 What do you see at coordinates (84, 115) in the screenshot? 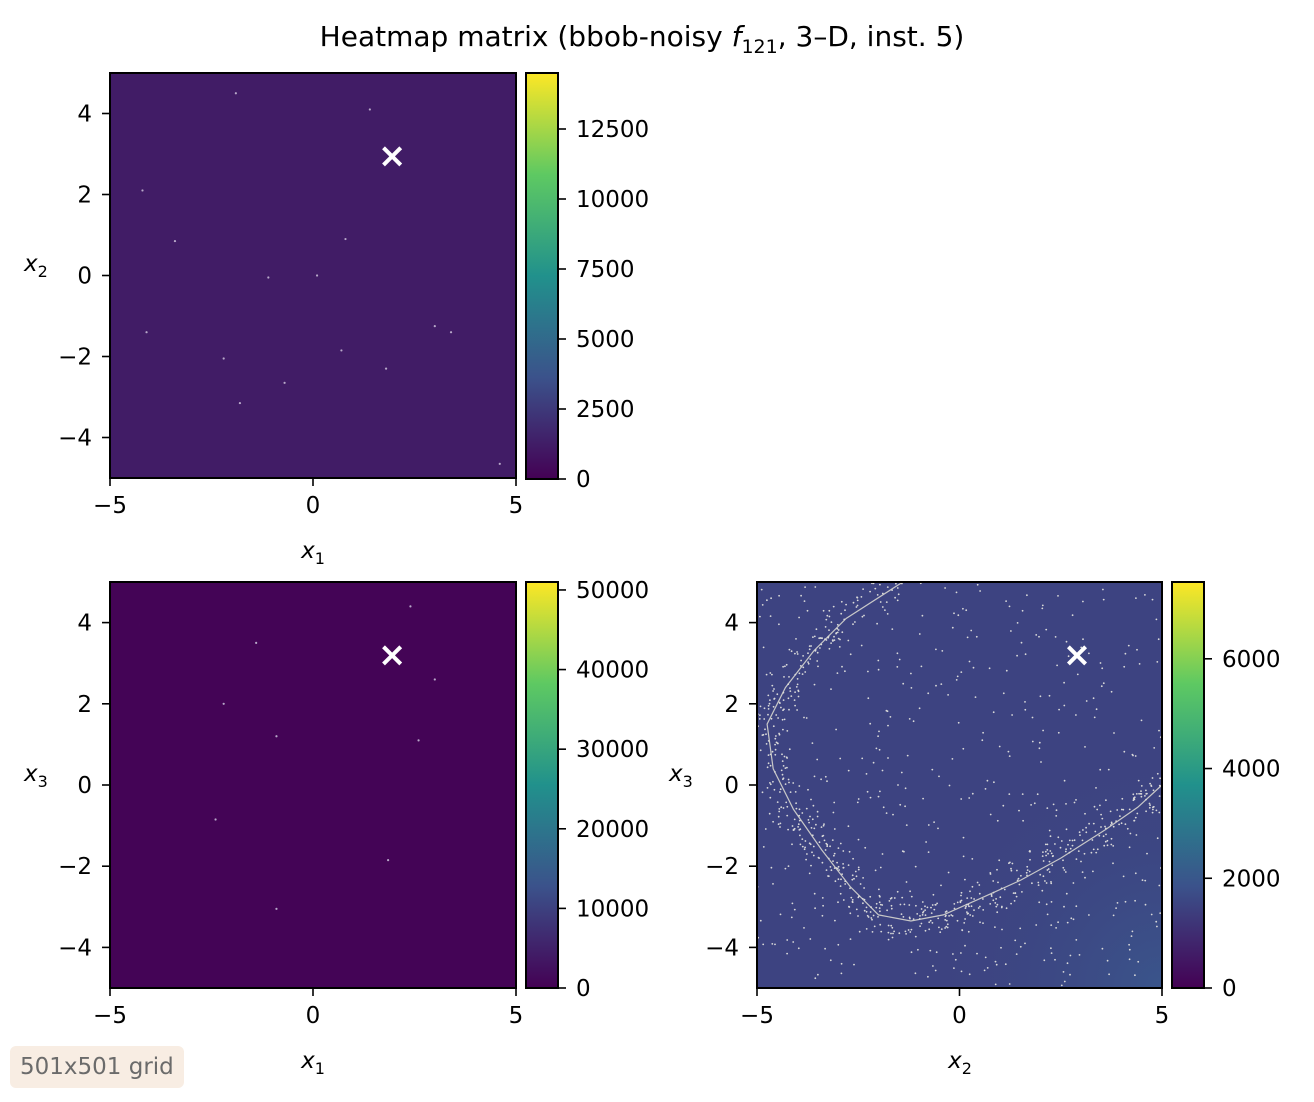
I see `y-tick-label: 4` at bounding box center [84, 115].